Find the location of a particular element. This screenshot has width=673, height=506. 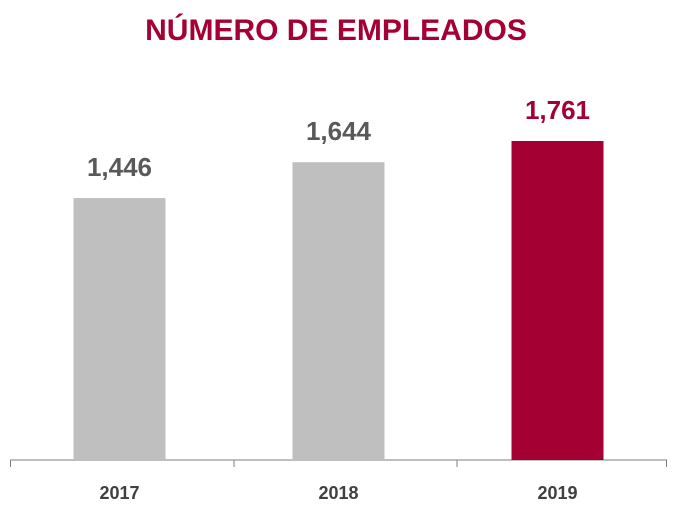

x-tick-label: 2019 is located at coordinates (557, 493).